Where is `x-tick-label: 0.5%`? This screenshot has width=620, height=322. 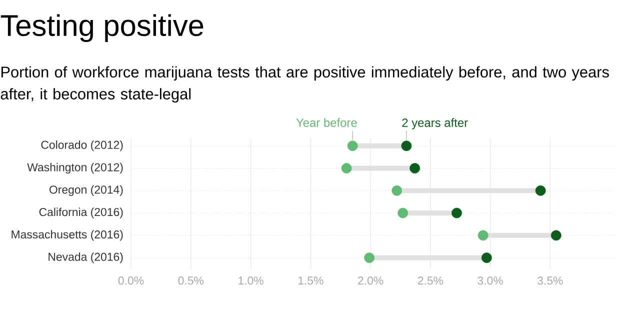 x-tick-label: 0.5% is located at coordinates (191, 280).